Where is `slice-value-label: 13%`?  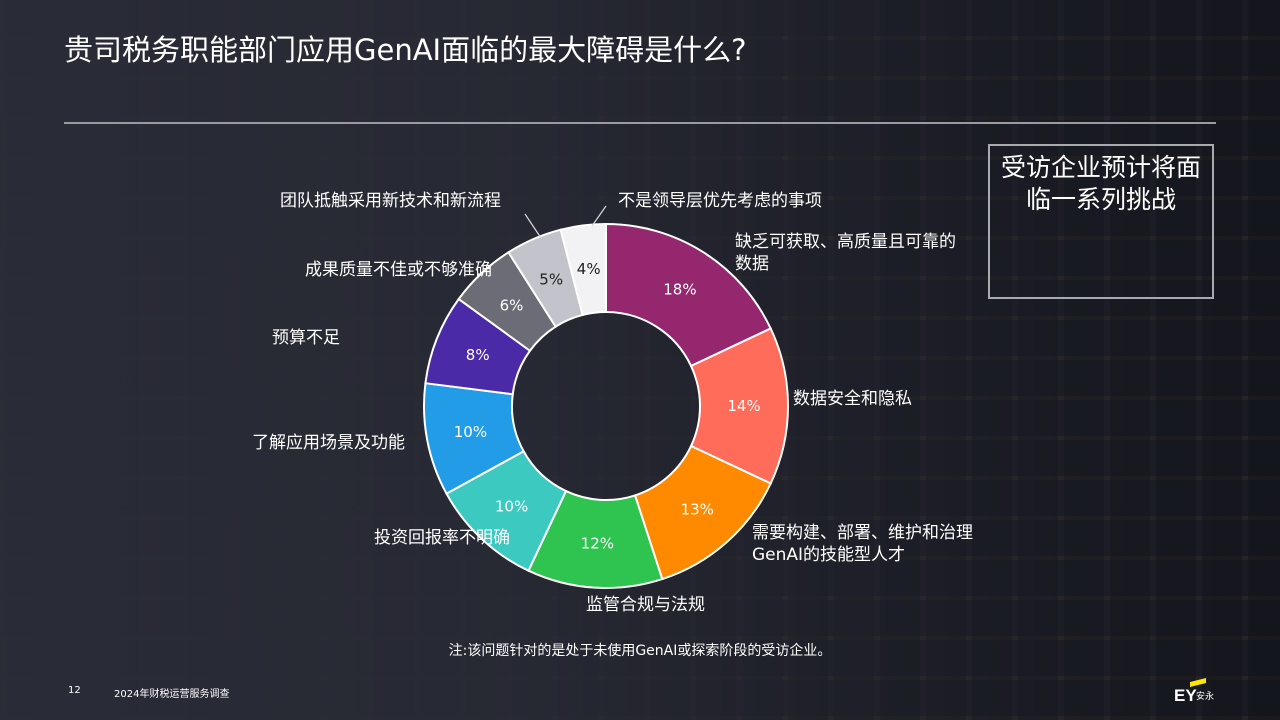
slice-value-label: 13% is located at coordinates (697, 510).